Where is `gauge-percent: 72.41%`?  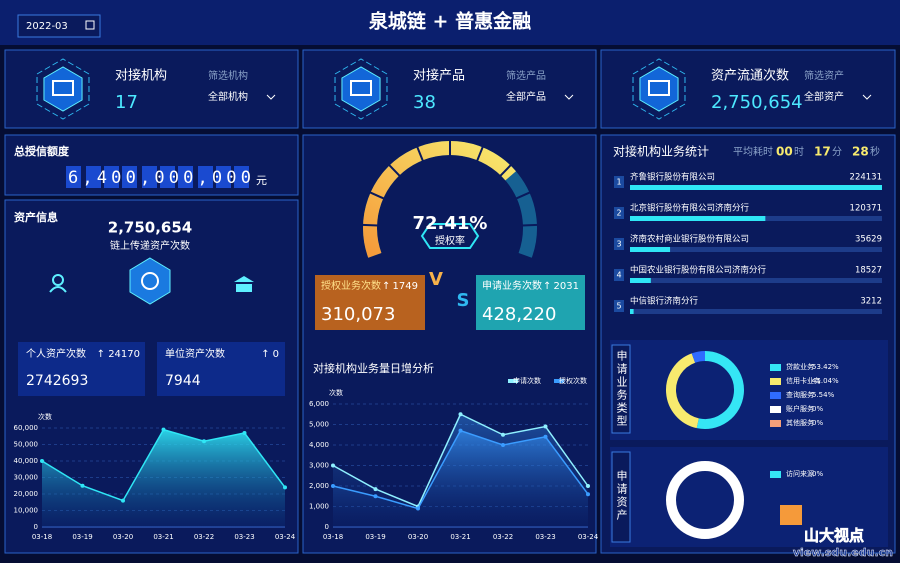 gauge-percent: 72.41% is located at coordinates (450, 223).